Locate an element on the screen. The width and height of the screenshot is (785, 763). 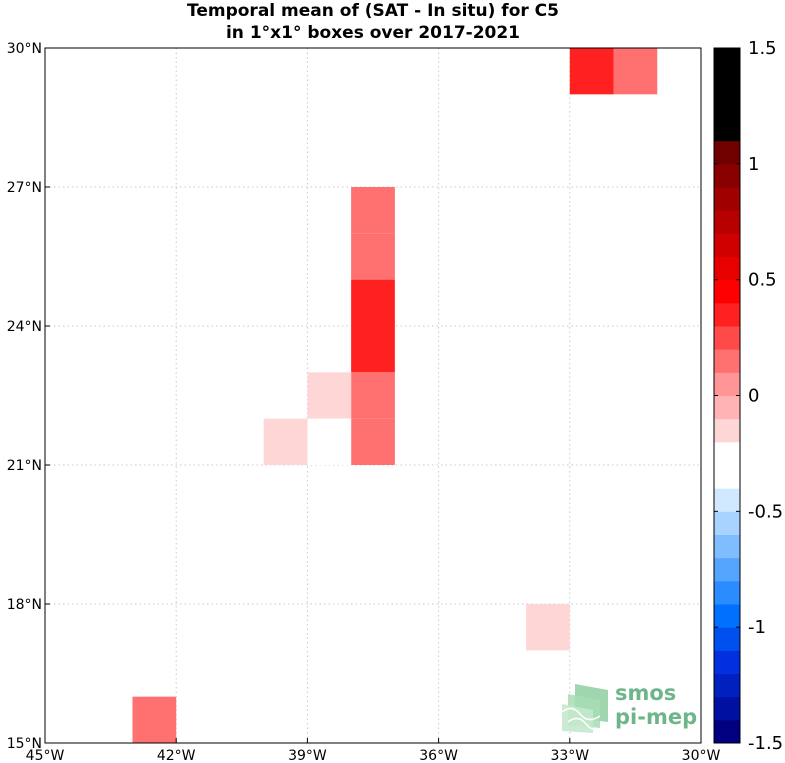
x-axis: 45°W 42°W 39°W 36°W 33°W 30°W is located at coordinates (373, 750).